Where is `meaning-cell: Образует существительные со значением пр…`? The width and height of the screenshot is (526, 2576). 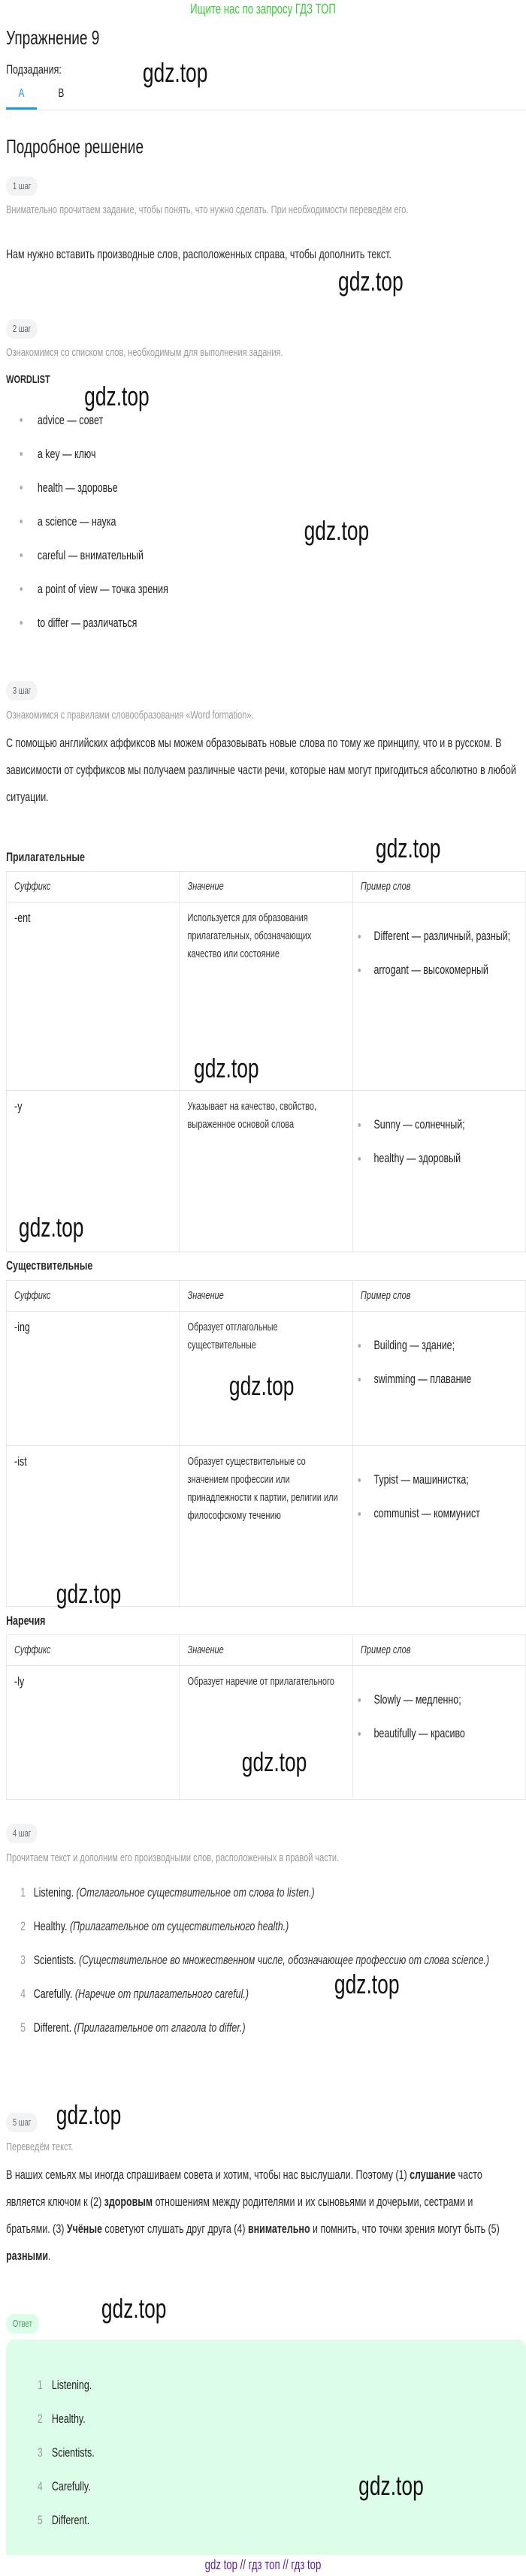 meaning-cell: Образует существительные со значением пр… is located at coordinates (266, 1526).